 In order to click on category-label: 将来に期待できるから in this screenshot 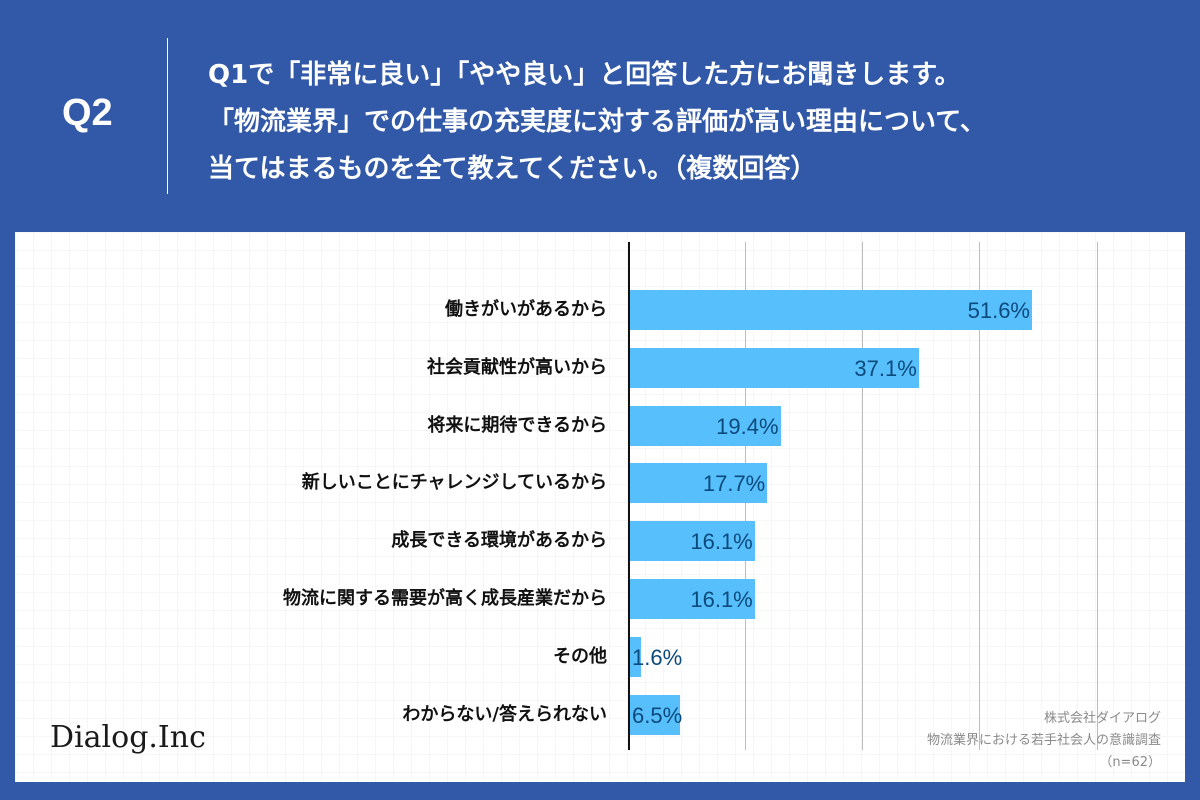, I will do `click(517, 425)`.